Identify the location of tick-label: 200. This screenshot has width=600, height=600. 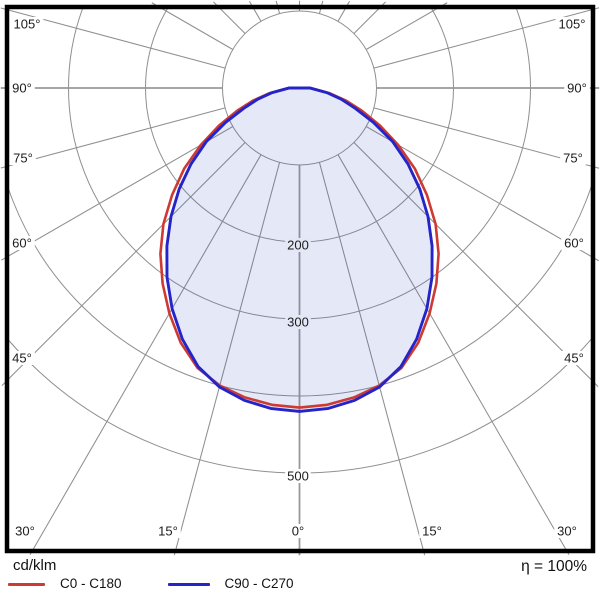
(298, 245).